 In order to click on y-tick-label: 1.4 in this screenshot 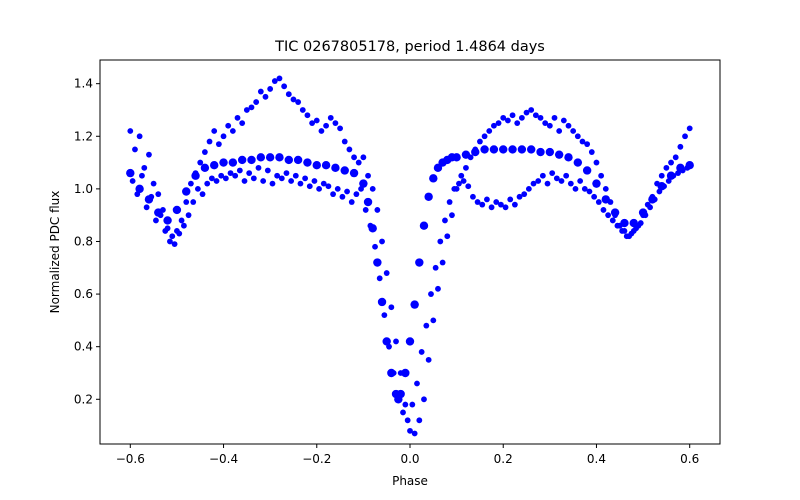, I will do `click(83, 84)`.